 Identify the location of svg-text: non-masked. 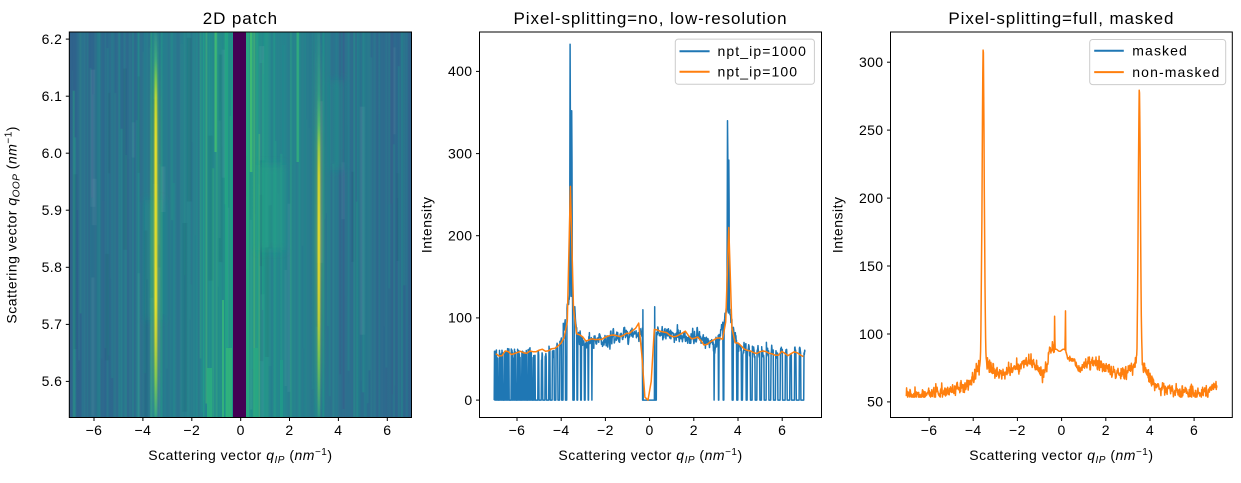
(1176, 72).